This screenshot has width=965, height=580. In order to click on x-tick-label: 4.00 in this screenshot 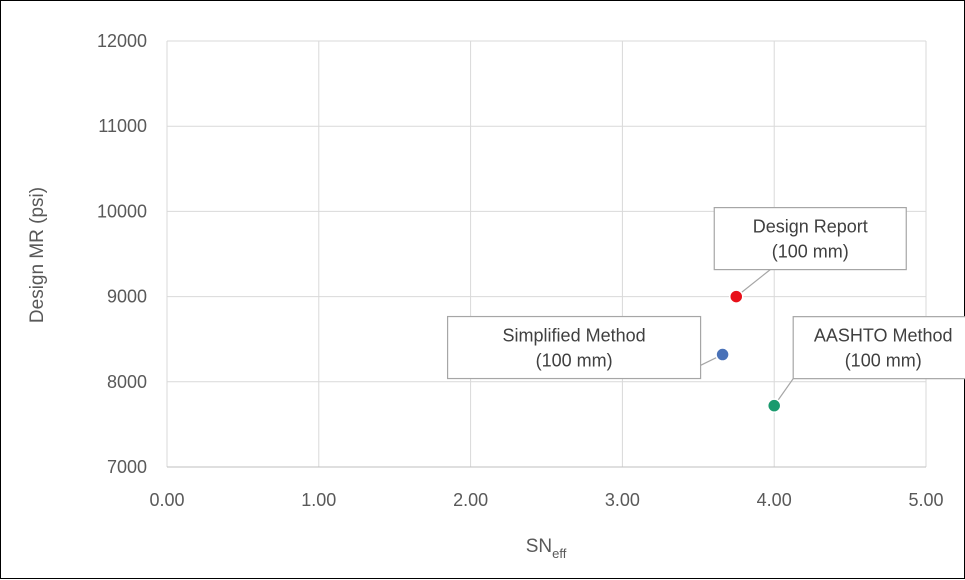, I will do `click(774, 500)`.